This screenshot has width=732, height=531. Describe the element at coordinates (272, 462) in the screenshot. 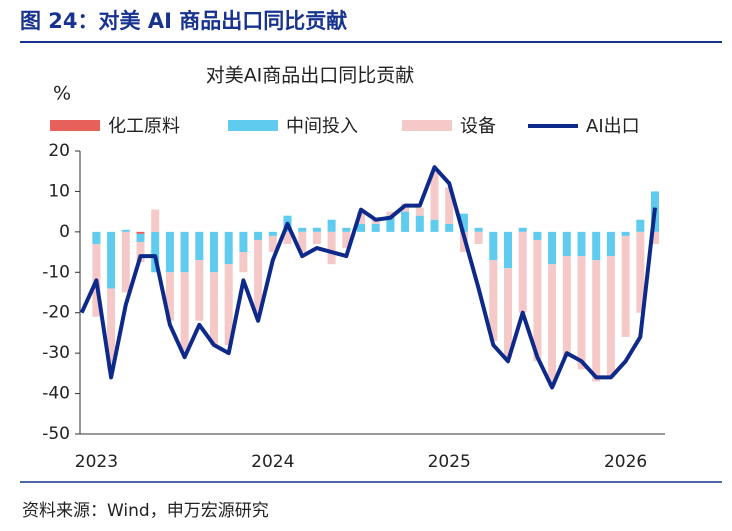

I see `x-tick-label: 2024` at that location.